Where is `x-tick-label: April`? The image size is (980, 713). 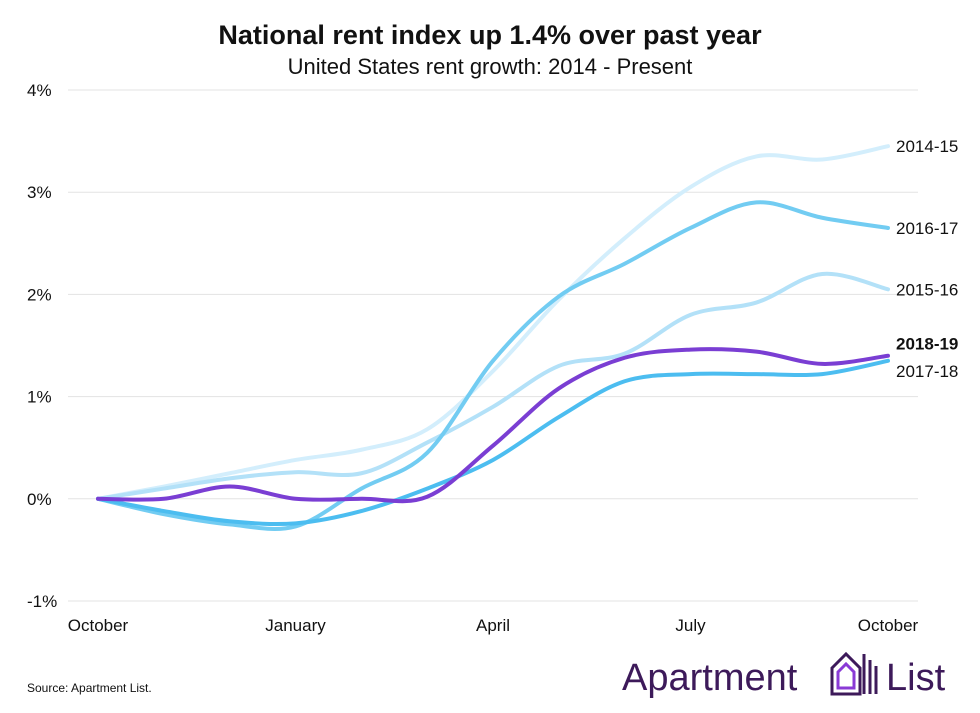 x-tick-label: April is located at coordinates (493, 625).